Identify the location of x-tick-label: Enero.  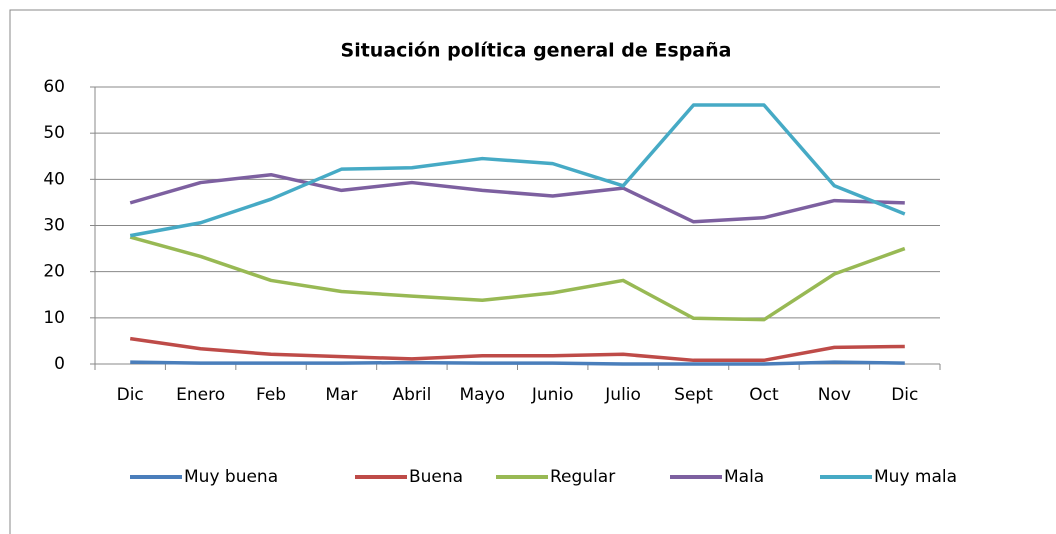
(200, 395).